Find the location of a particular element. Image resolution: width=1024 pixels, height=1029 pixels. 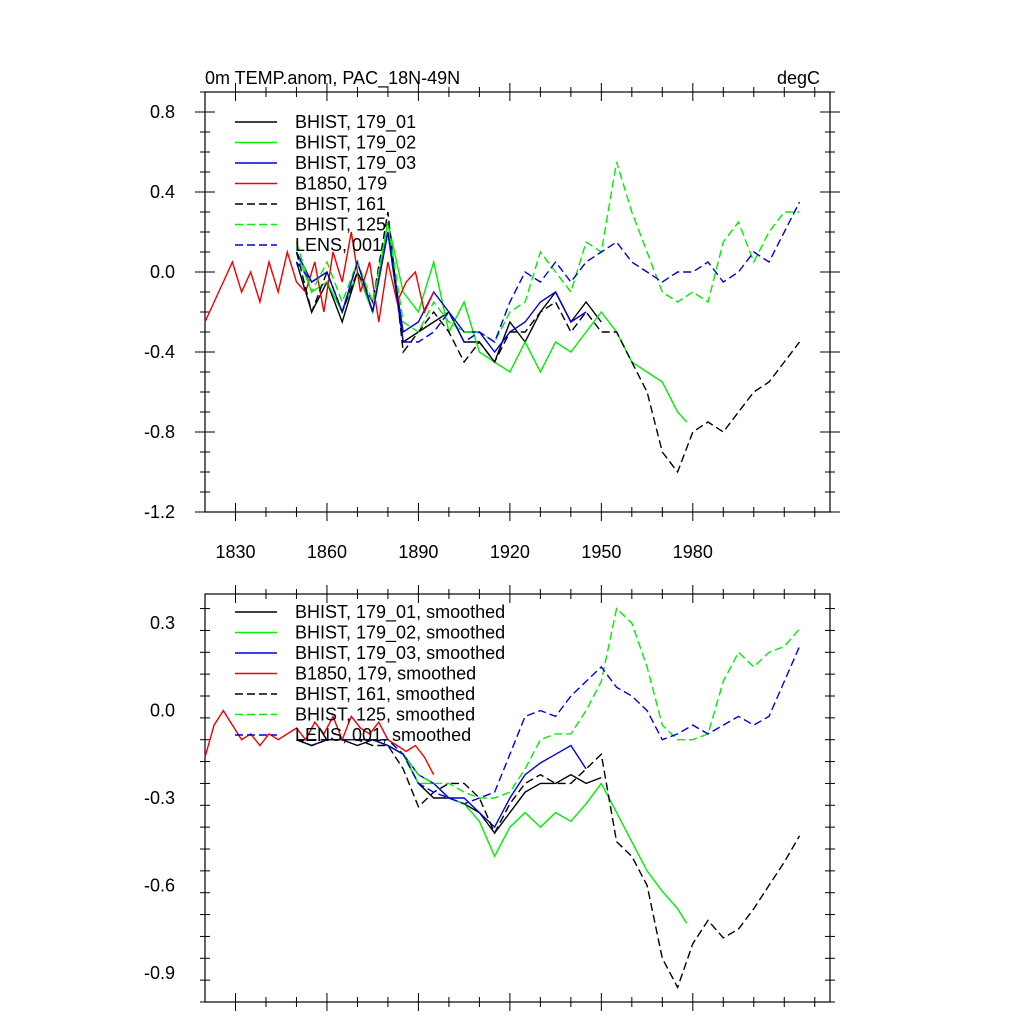

legend-label: BHIST, 179_03, smoothed is located at coordinates (400, 653).